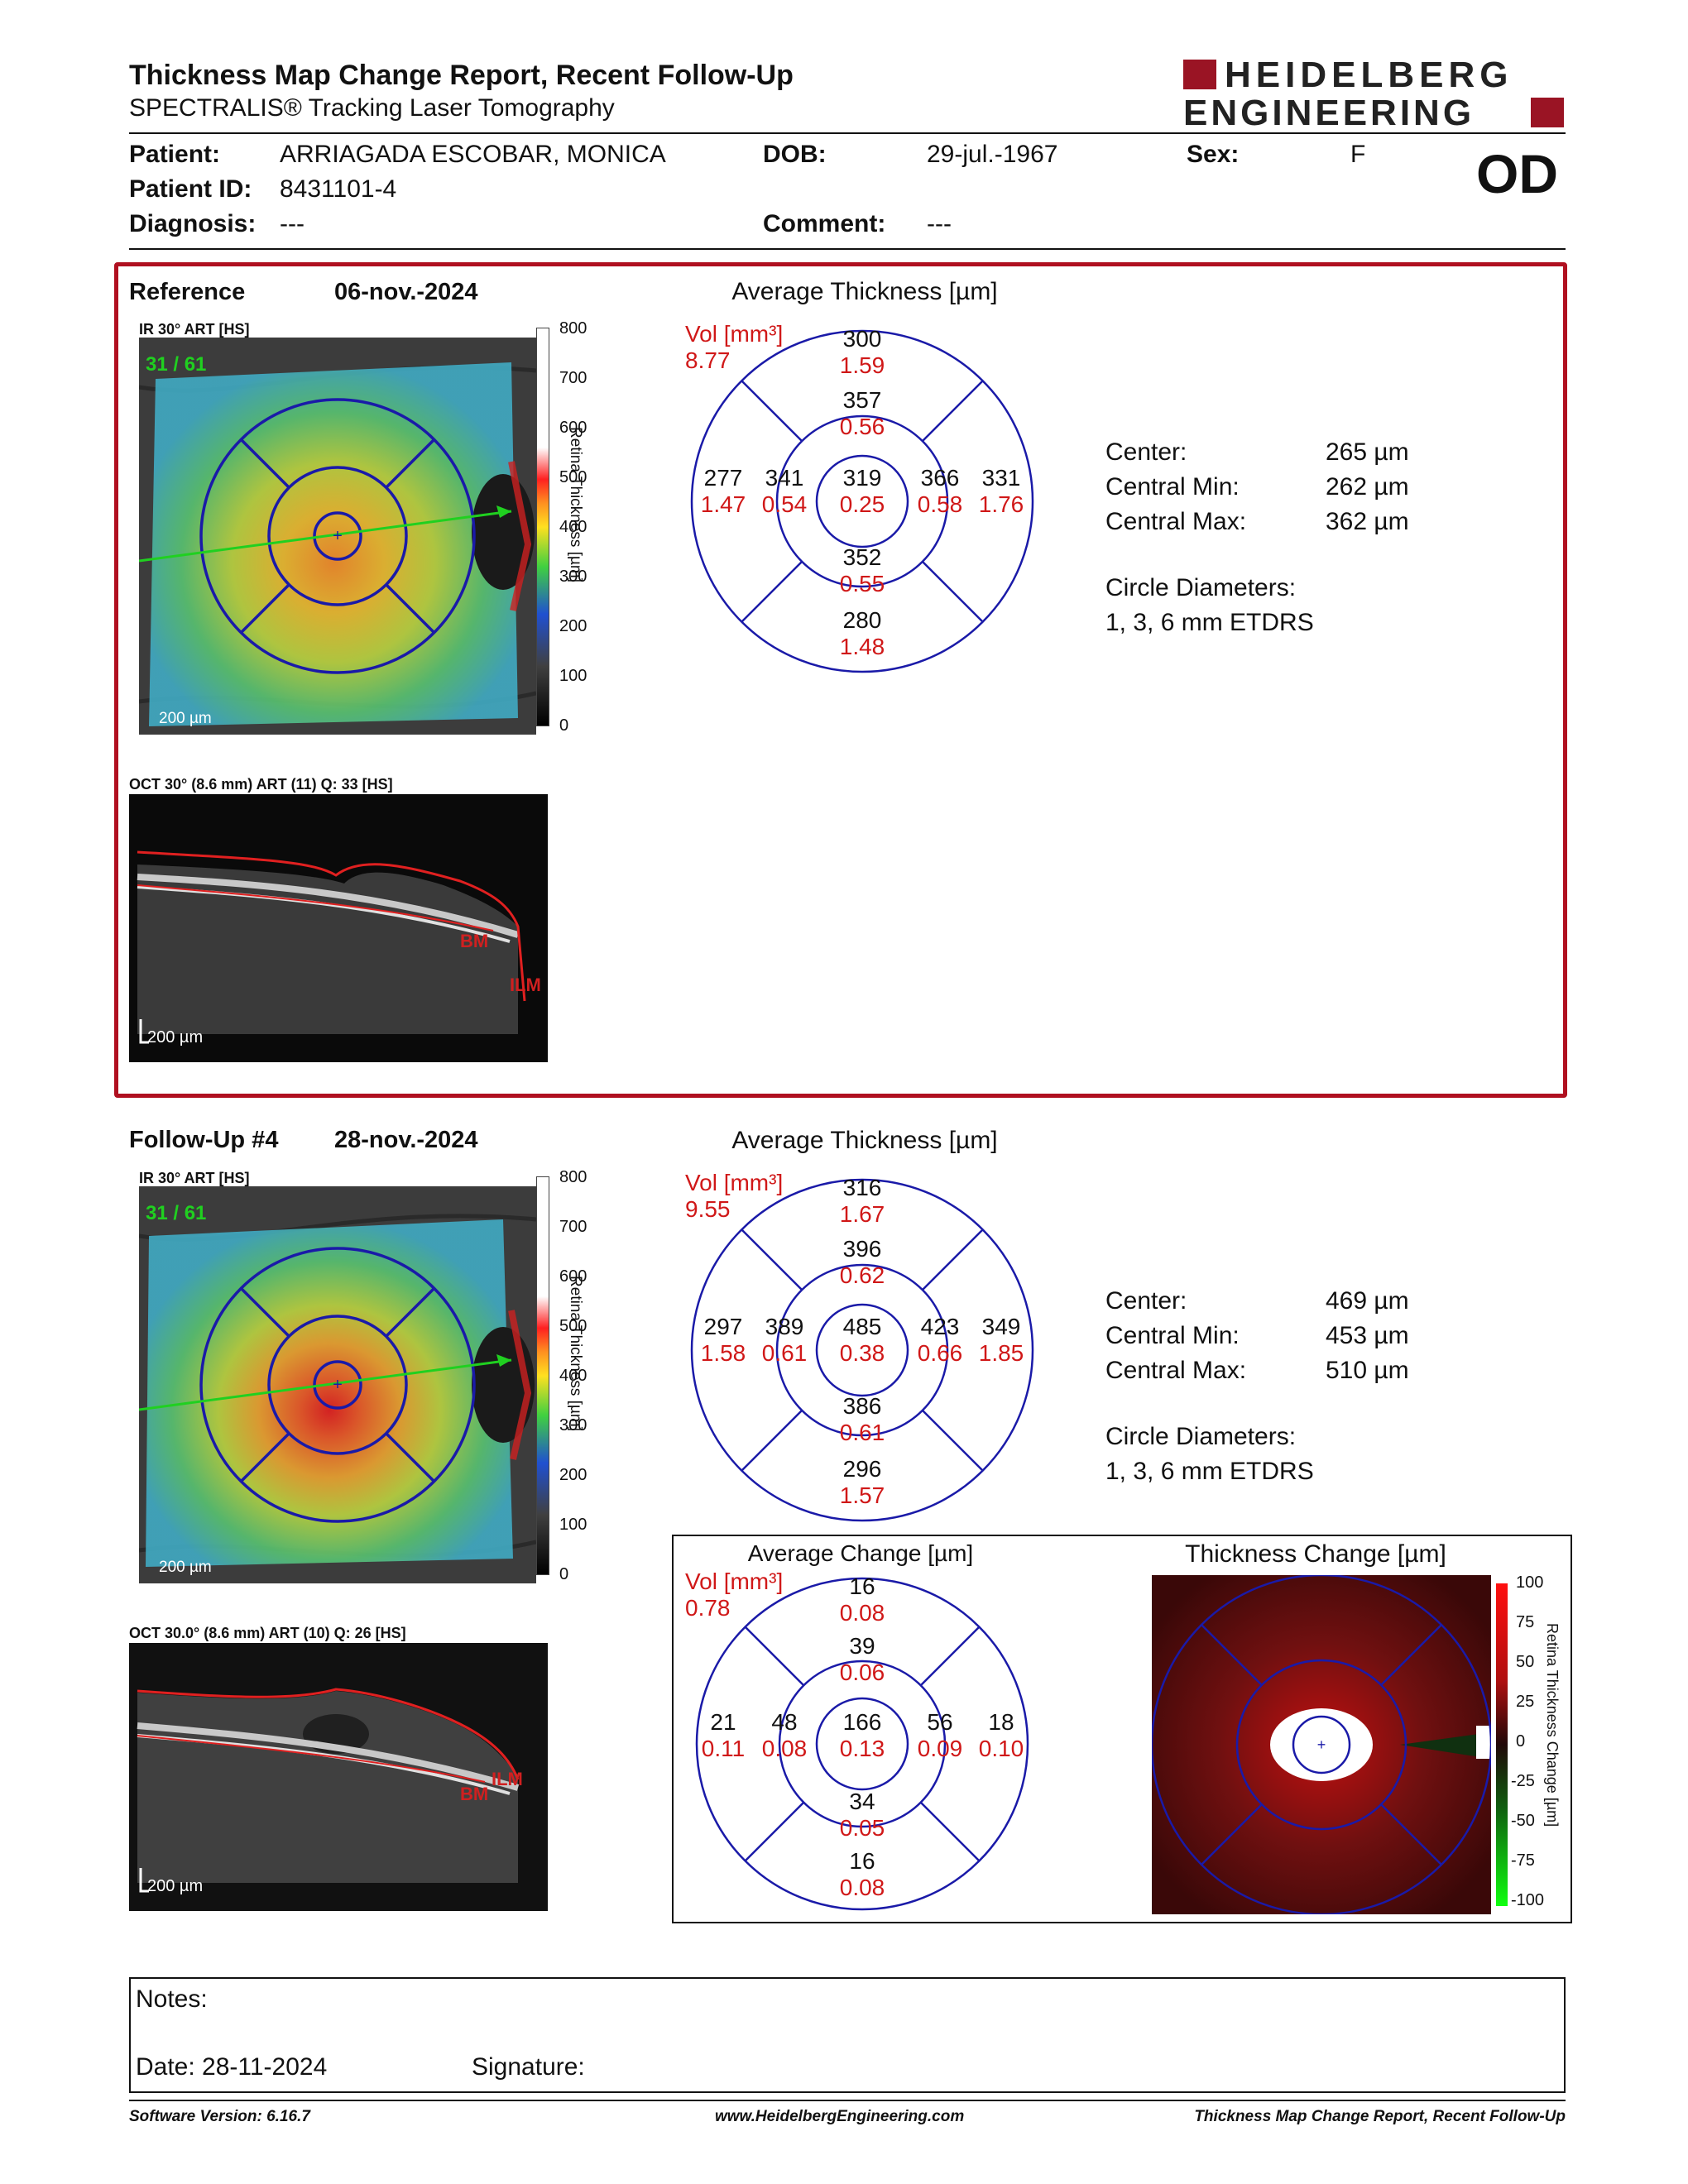 The width and height of the screenshot is (1688, 2184). Describe the element at coordinates (1367, 452) in the screenshot. I see `reference-center-value: 265 µm` at that location.